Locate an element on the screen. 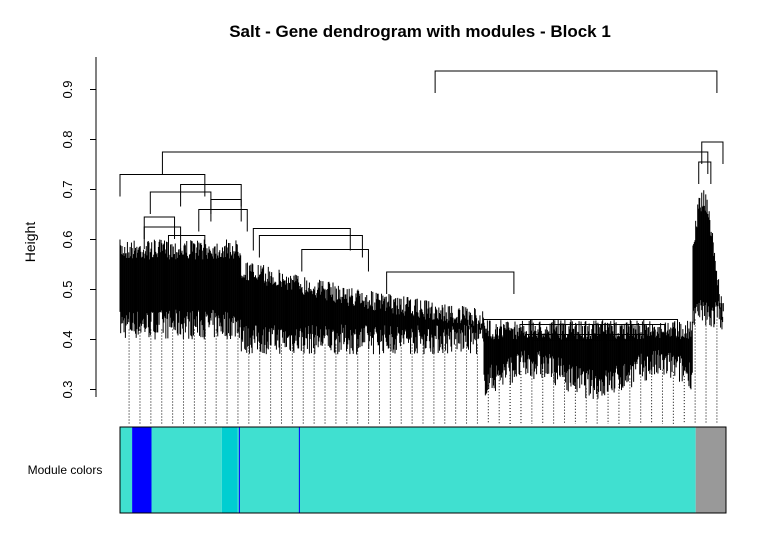  module-bar-border is located at coordinates (423, 470).